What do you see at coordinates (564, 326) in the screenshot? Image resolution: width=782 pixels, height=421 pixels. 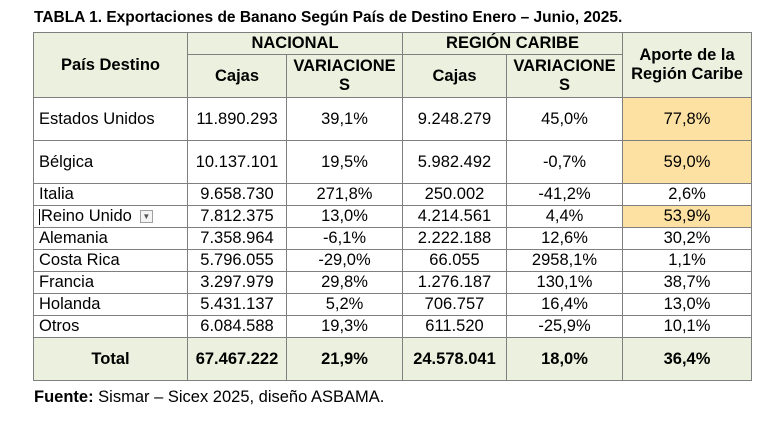 I see `cell-car-var: -25,9%` at bounding box center [564, 326].